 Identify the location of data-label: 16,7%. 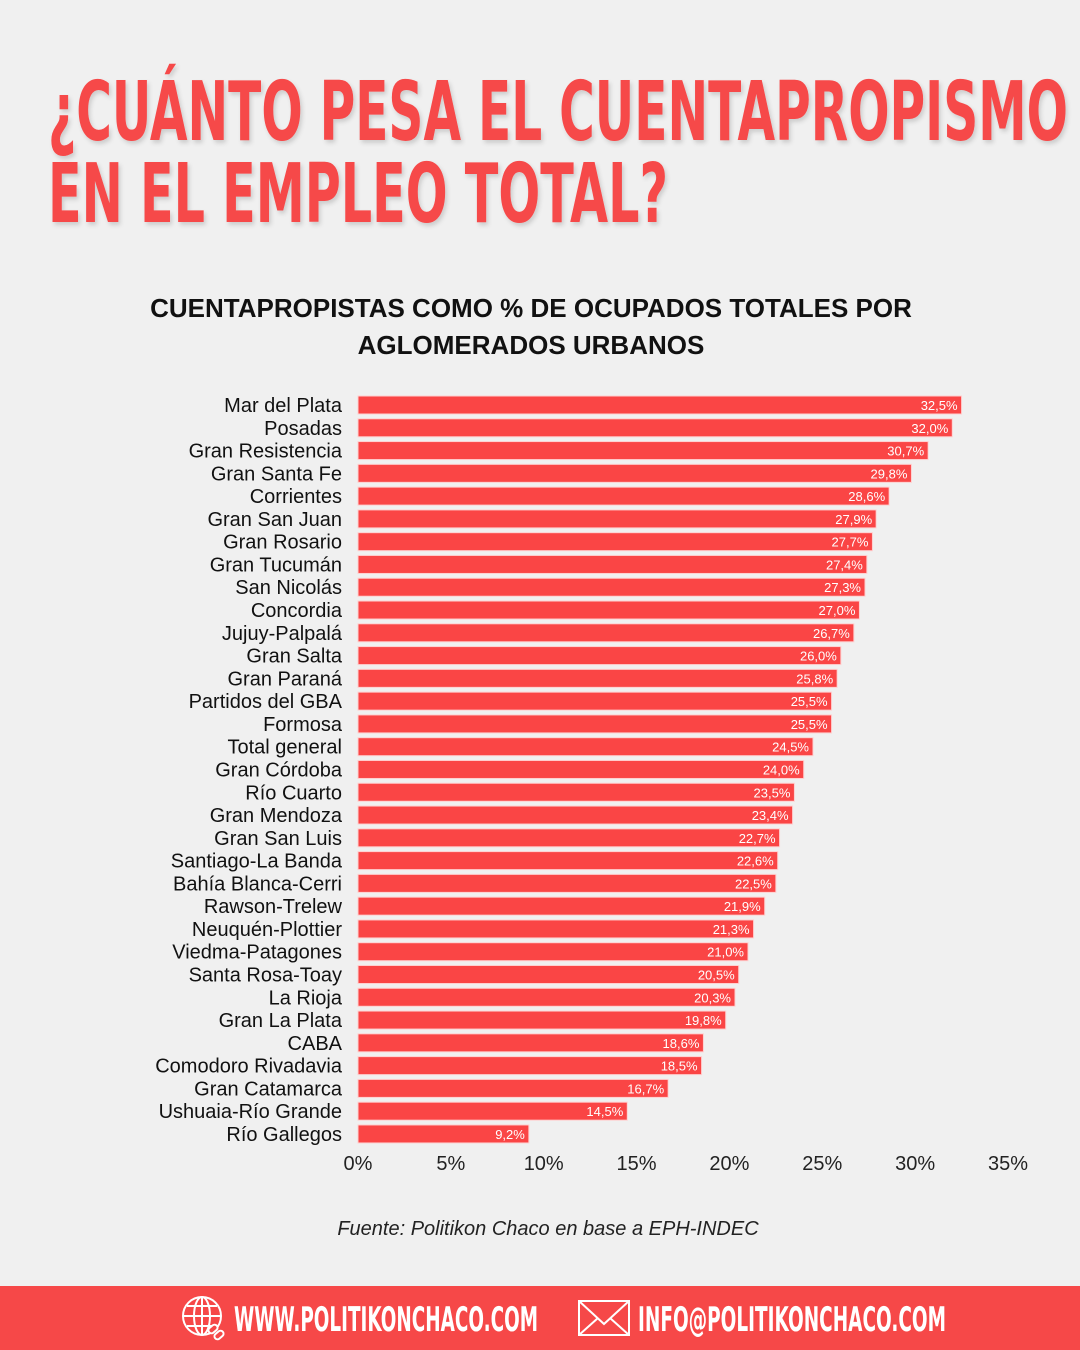
(645, 1088).